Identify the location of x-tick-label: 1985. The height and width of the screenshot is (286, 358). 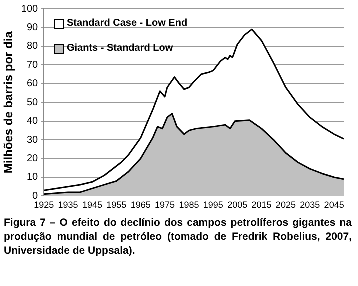
(189, 205).